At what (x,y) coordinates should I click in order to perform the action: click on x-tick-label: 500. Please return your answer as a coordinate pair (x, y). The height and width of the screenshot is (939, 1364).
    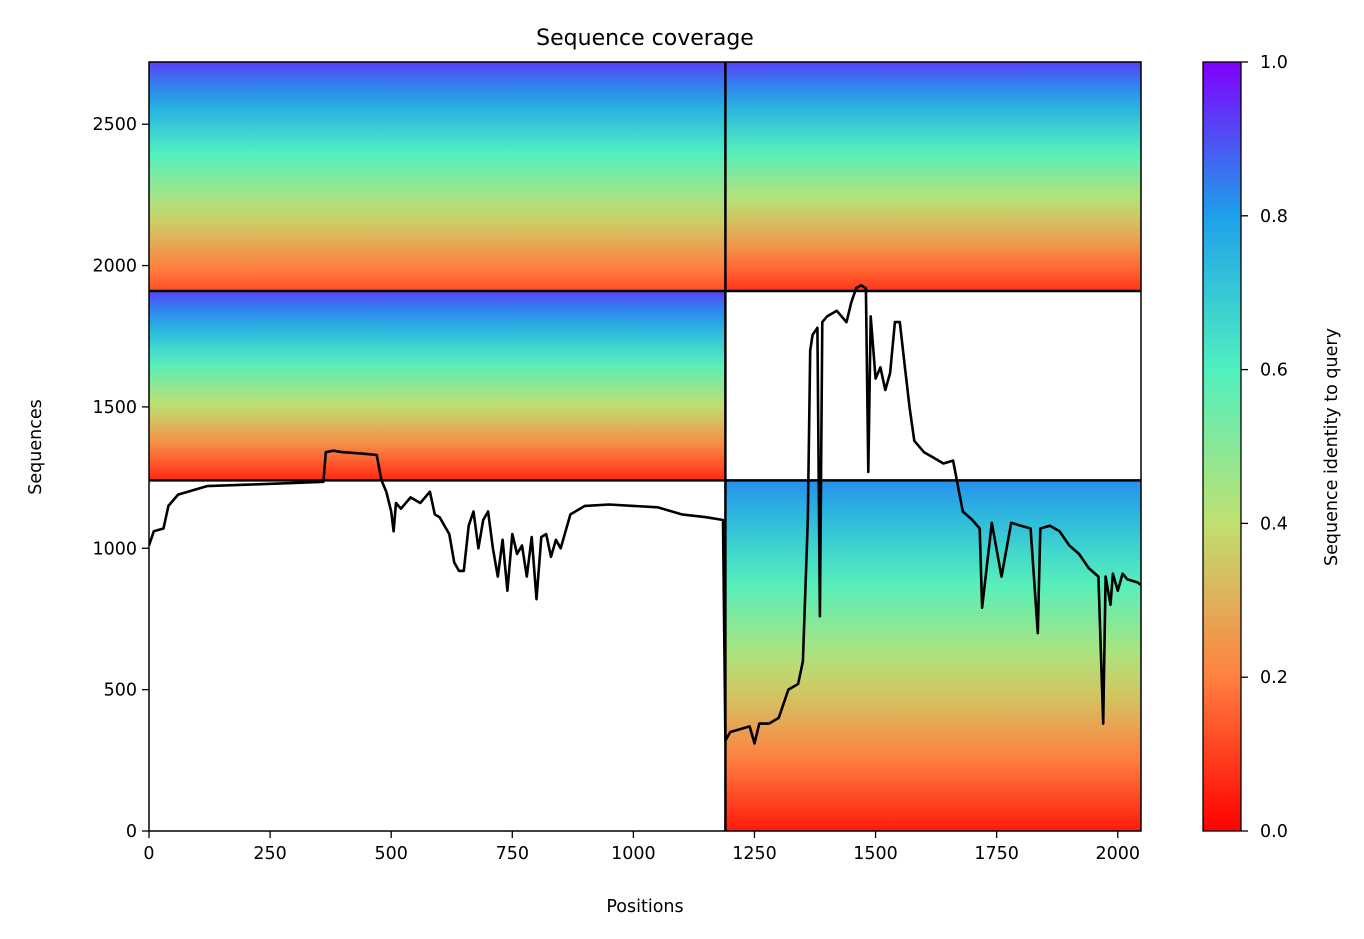
    Looking at the image, I should click on (390, 854).